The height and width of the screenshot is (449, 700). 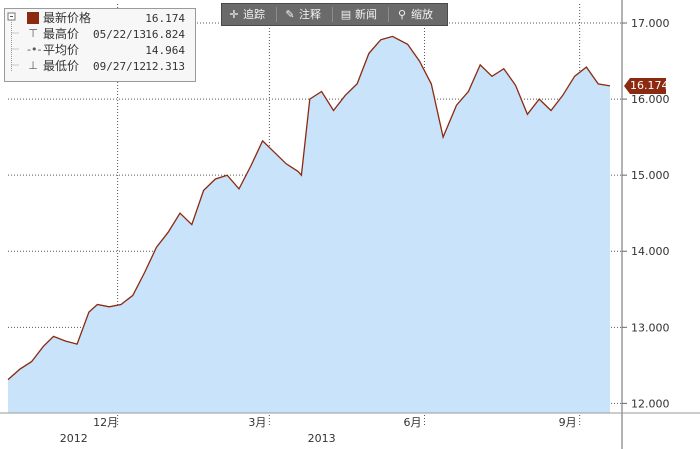 What do you see at coordinates (650, 23) in the screenshot?
I see `y-tick-label: 17.000` at bounding box center [650, 23].